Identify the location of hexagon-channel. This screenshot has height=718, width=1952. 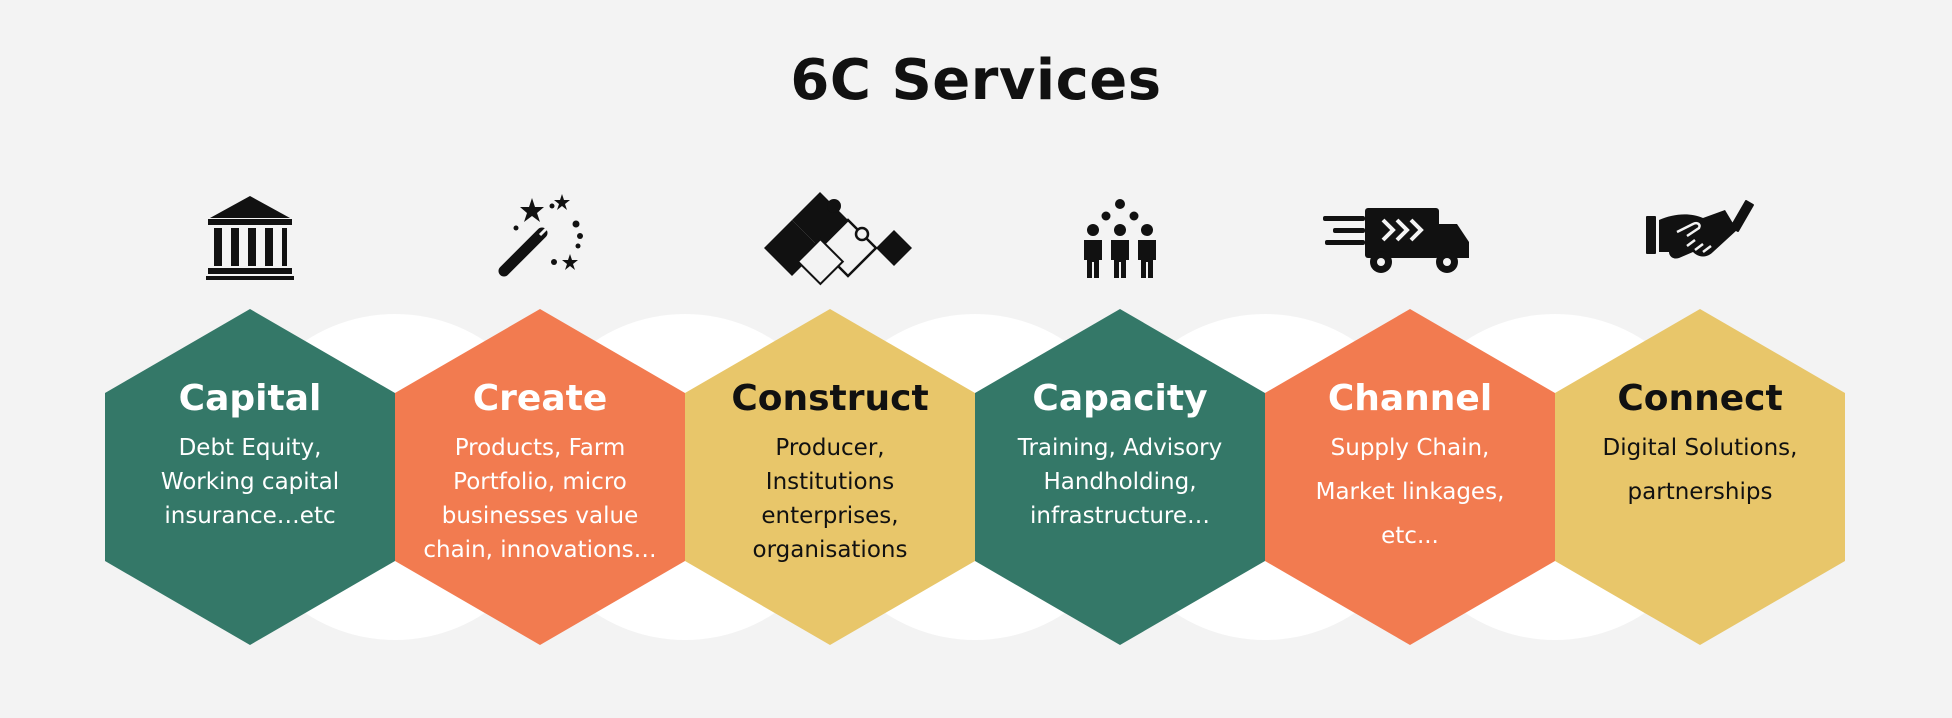
(1410, 477).